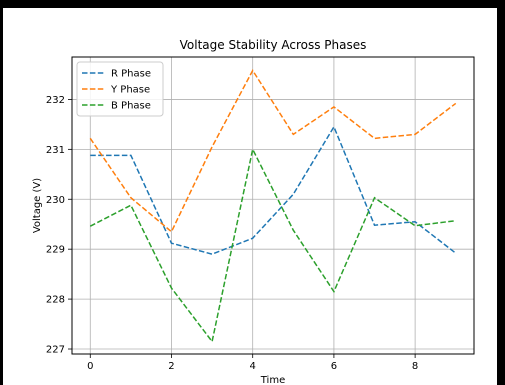  I want to click on chart-title: Voltage Stability Across Phases, so click(273, 45).